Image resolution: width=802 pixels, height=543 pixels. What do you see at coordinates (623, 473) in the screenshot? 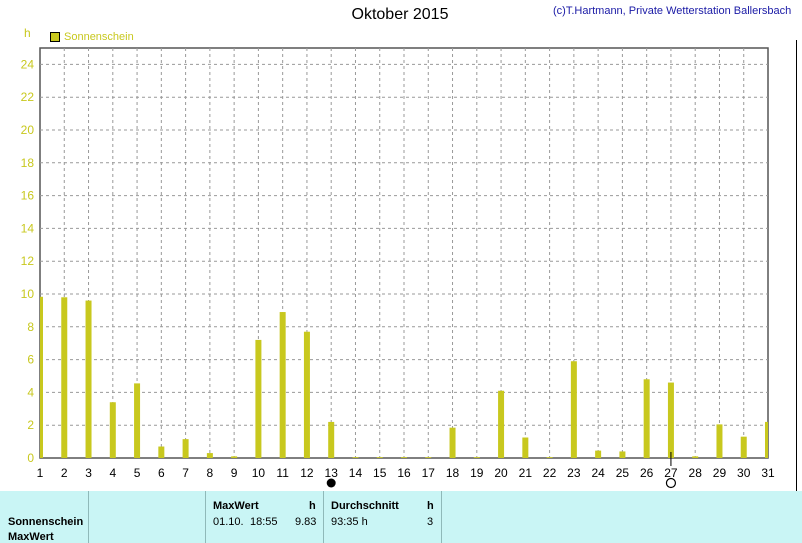
I see `x-tick-label: 25` at bounding box center [623, 473].